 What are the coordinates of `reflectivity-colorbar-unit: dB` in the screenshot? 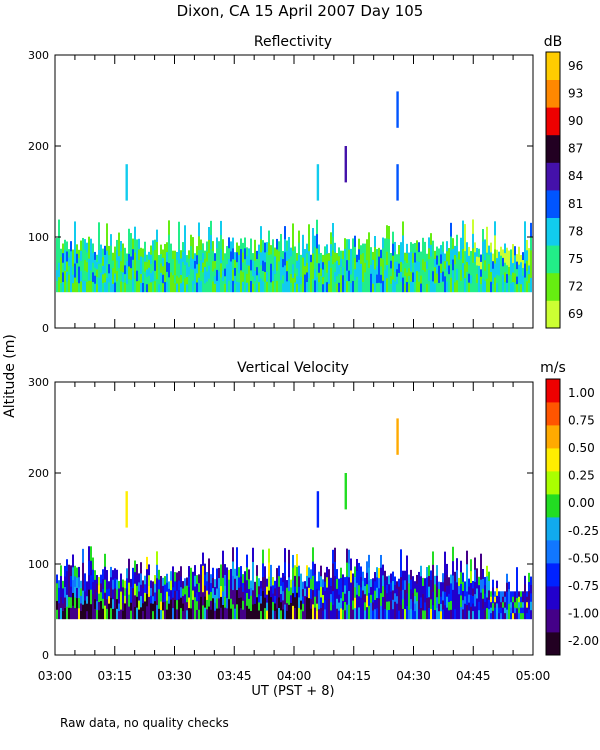 It's located at (553, 42).